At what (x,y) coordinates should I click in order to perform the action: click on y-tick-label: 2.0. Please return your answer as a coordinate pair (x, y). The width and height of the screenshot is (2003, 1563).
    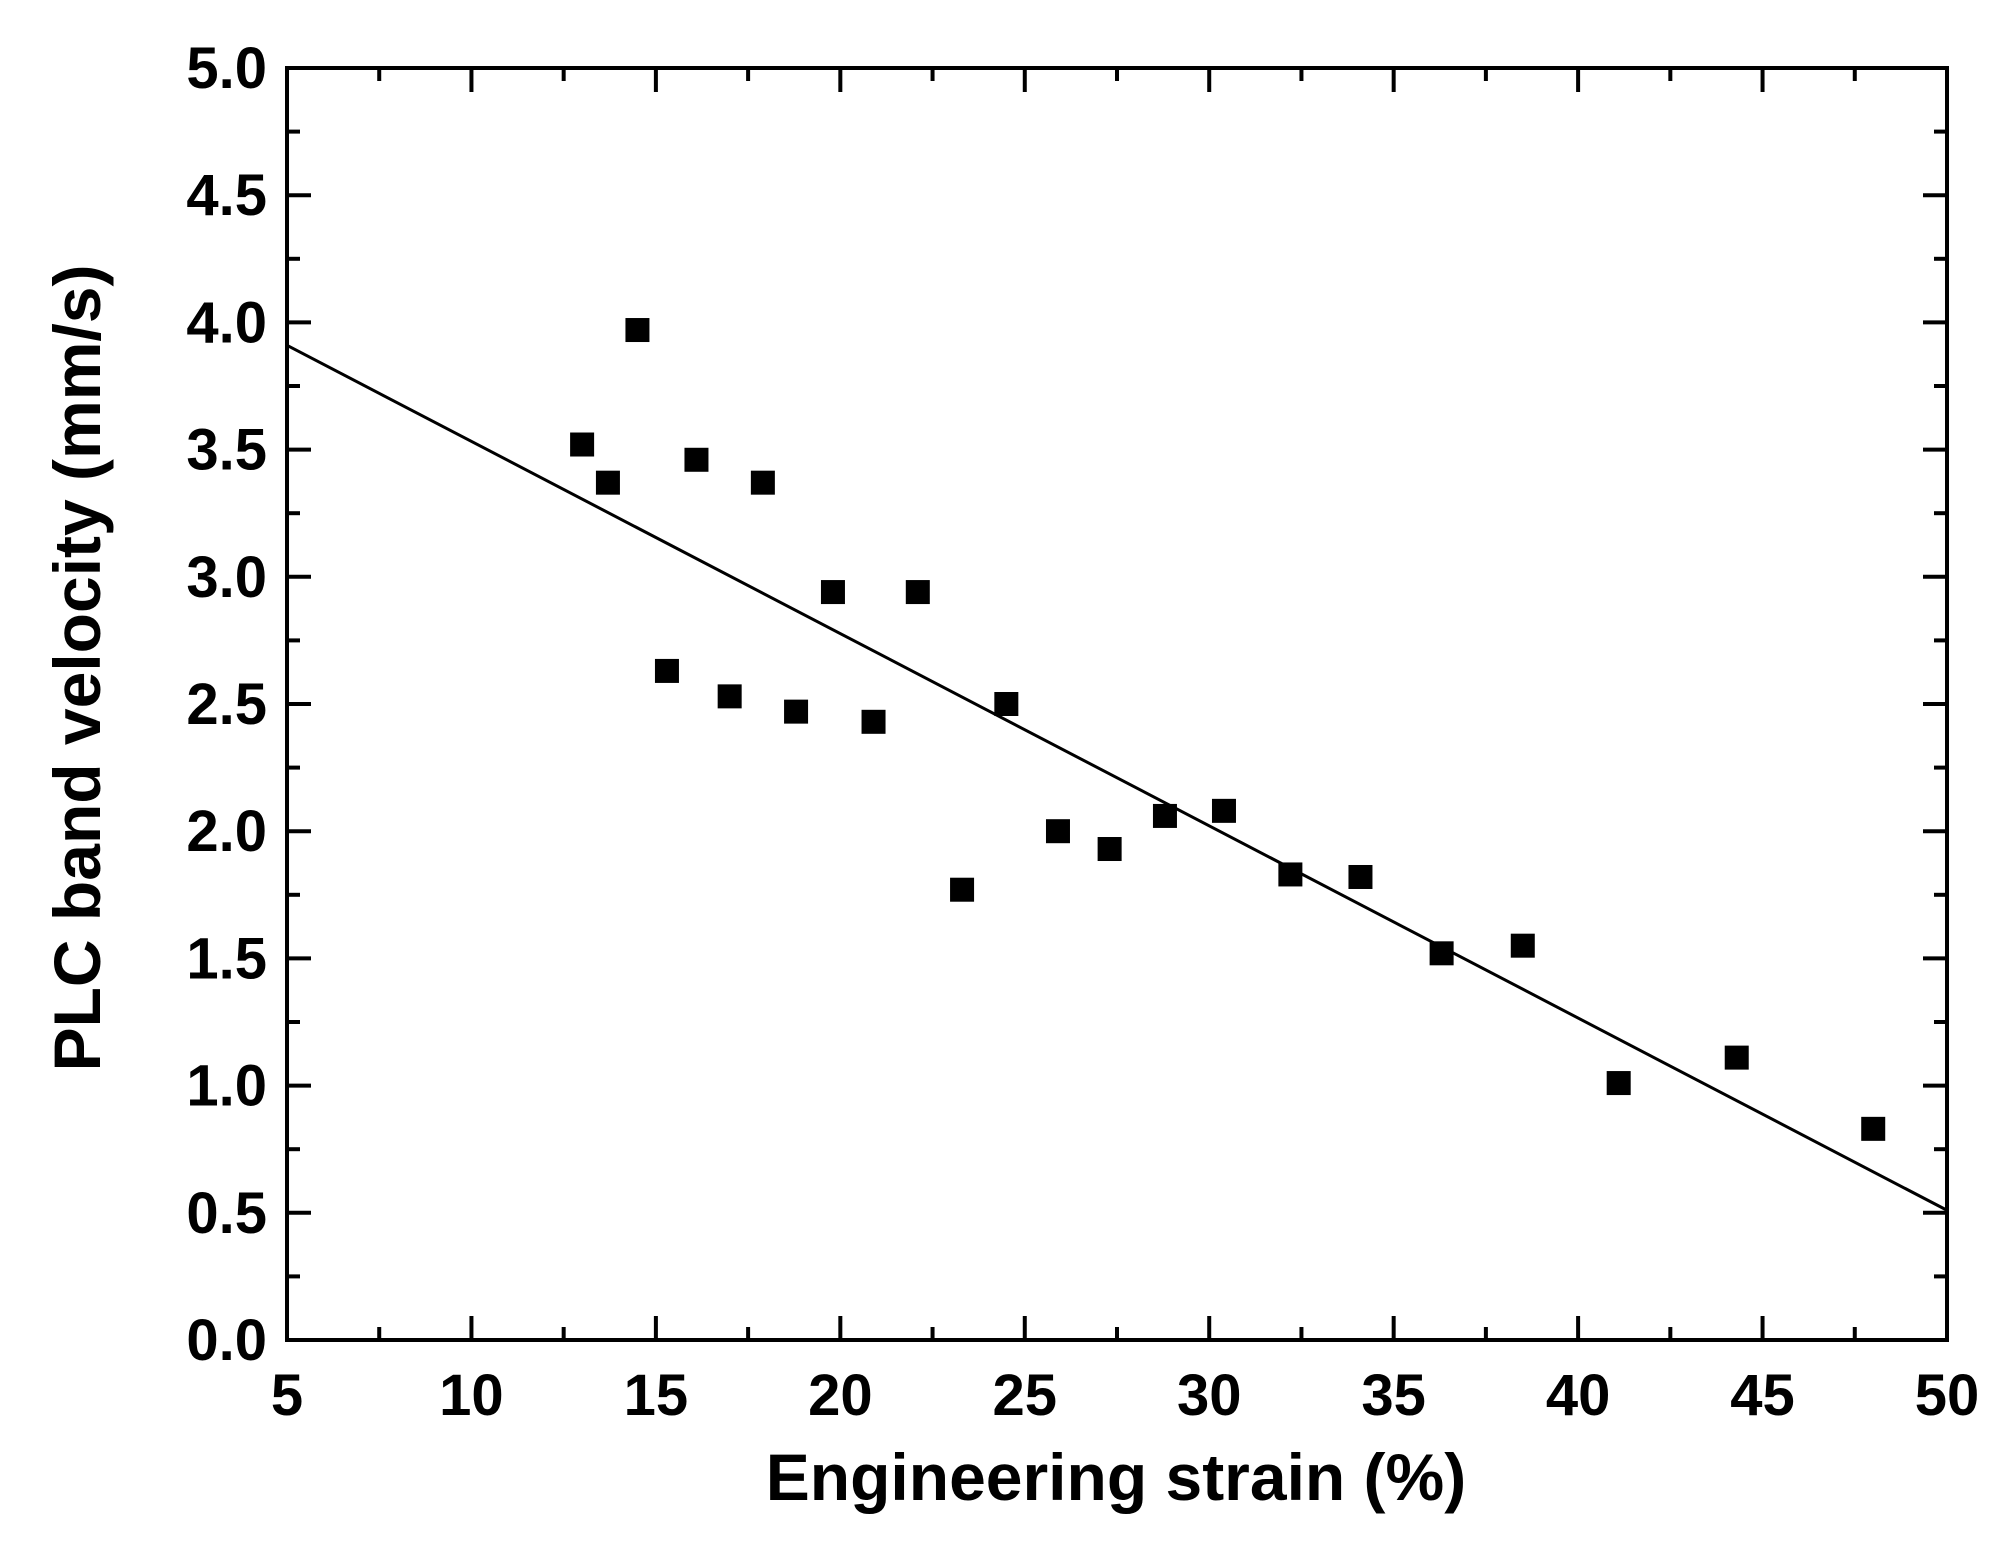
    Looking at the image, I should click on (226, 831).